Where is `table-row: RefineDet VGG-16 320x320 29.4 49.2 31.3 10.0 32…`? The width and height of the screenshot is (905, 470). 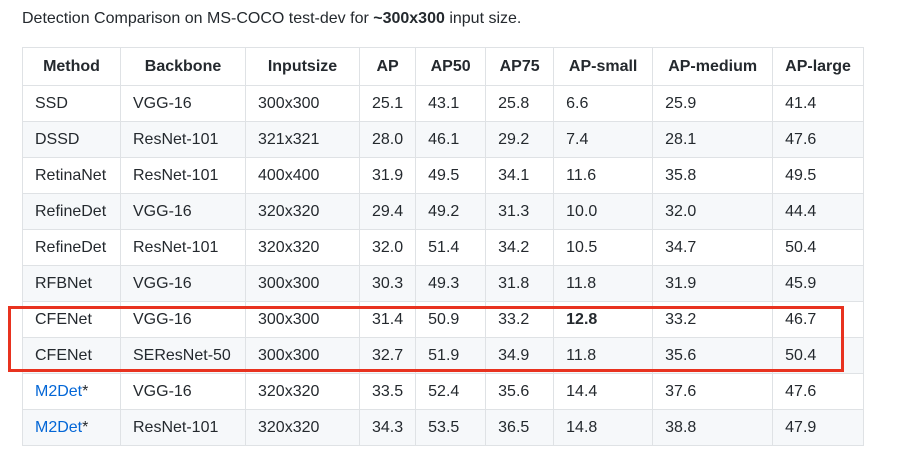
table-row: RefineDet VGG-16 320x320 29.4 49.2 31.3 10.0 32… is located at coordinates (443, 211).